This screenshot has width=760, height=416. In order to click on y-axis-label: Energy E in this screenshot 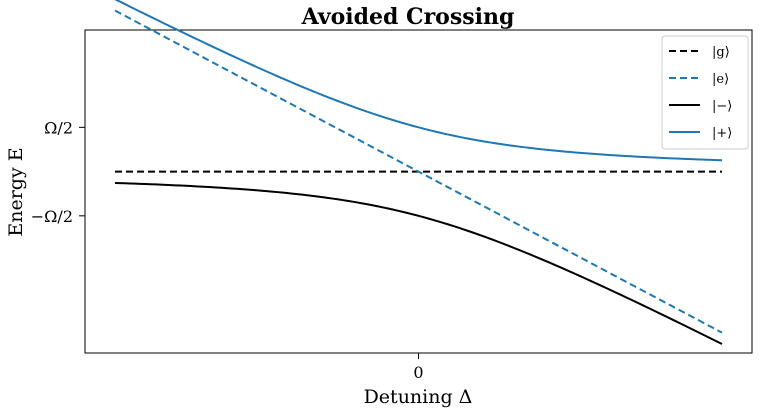, I will do `click(16, 191)`.